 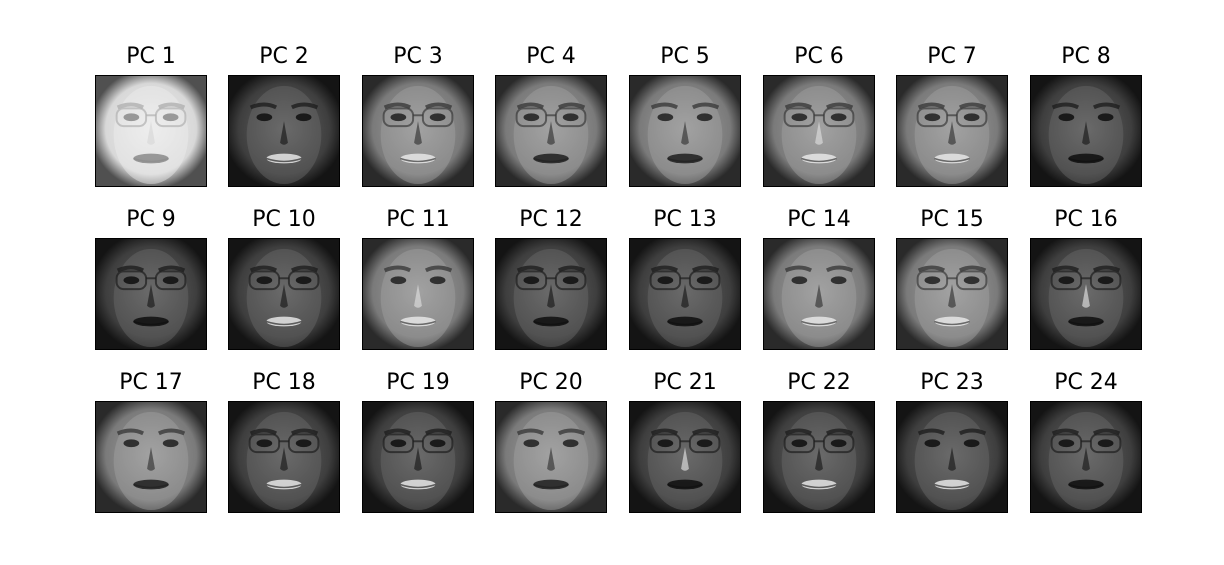 I want to click on panel-title: PC 7, so click(x=952, y=56).